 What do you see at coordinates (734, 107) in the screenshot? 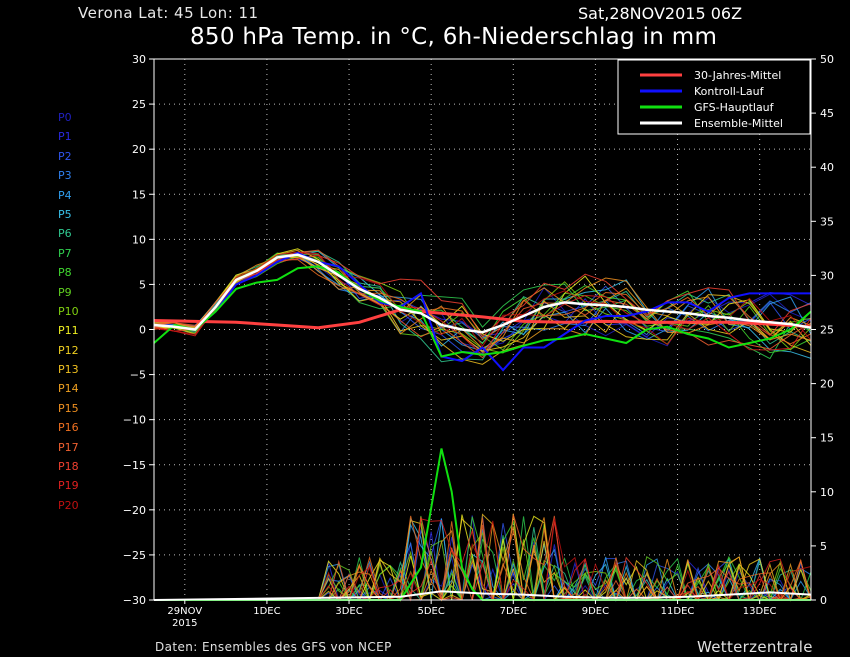
I see `legend-label: GFS-Hauptlauf` at bounding box center [734, 107].